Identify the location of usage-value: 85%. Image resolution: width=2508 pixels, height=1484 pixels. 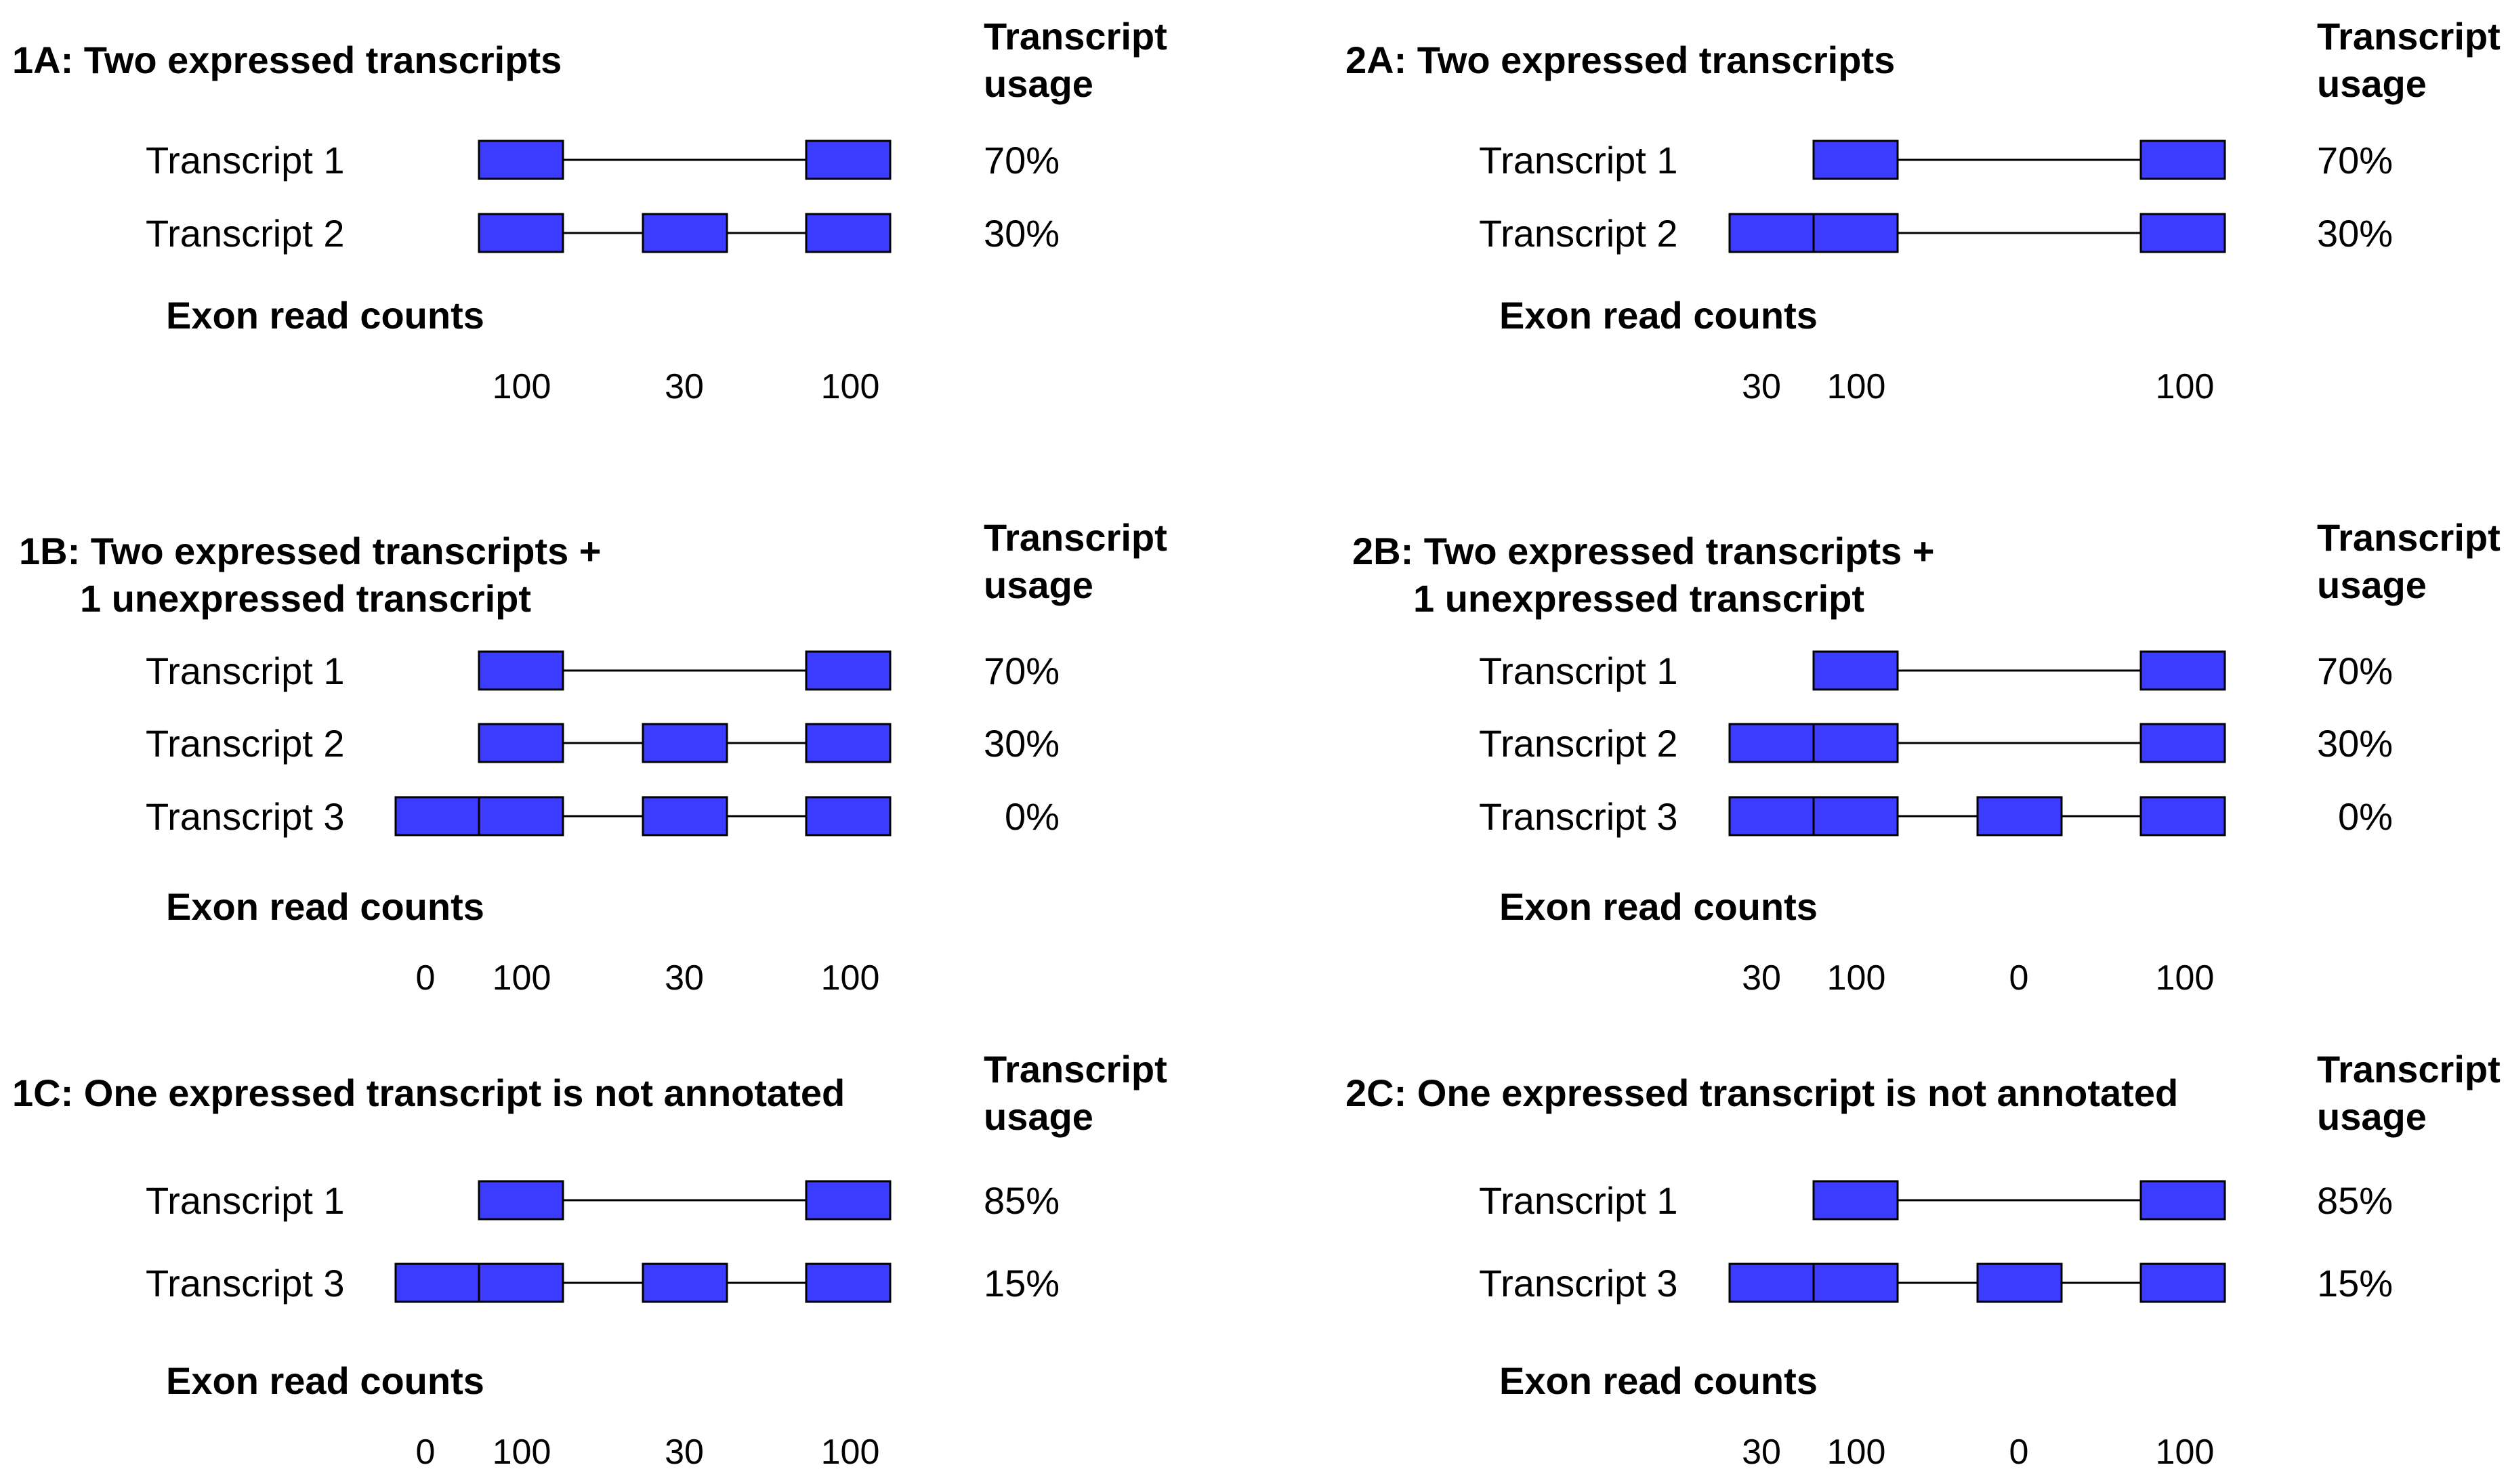
(2355, 1200).